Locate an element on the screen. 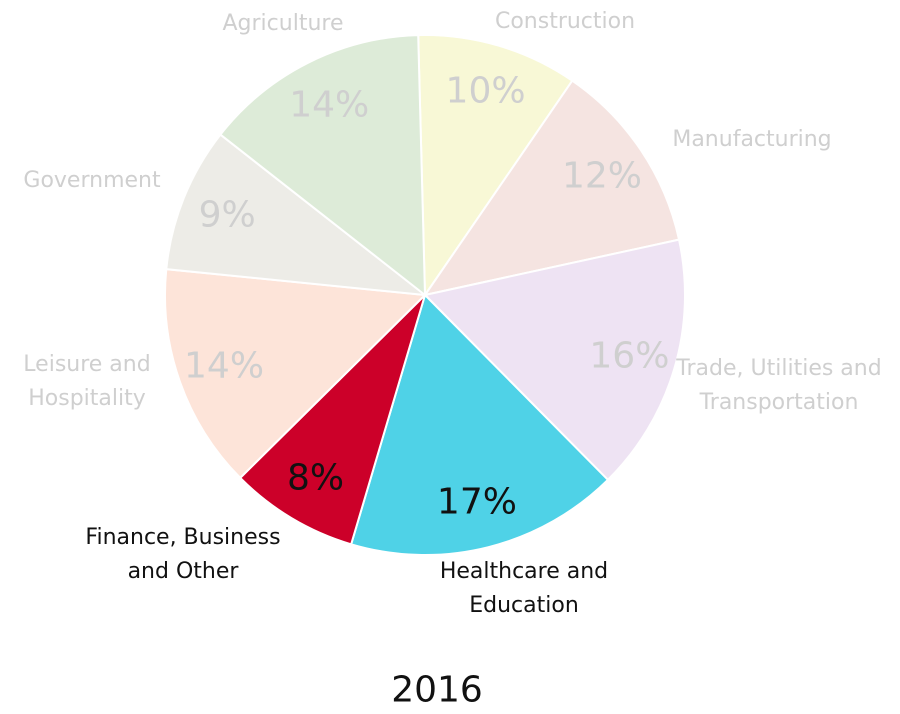 This screenshot has width=900, height=714. slice-label: Trade, Utilities and Transportation is located at coordinates (779, 385).